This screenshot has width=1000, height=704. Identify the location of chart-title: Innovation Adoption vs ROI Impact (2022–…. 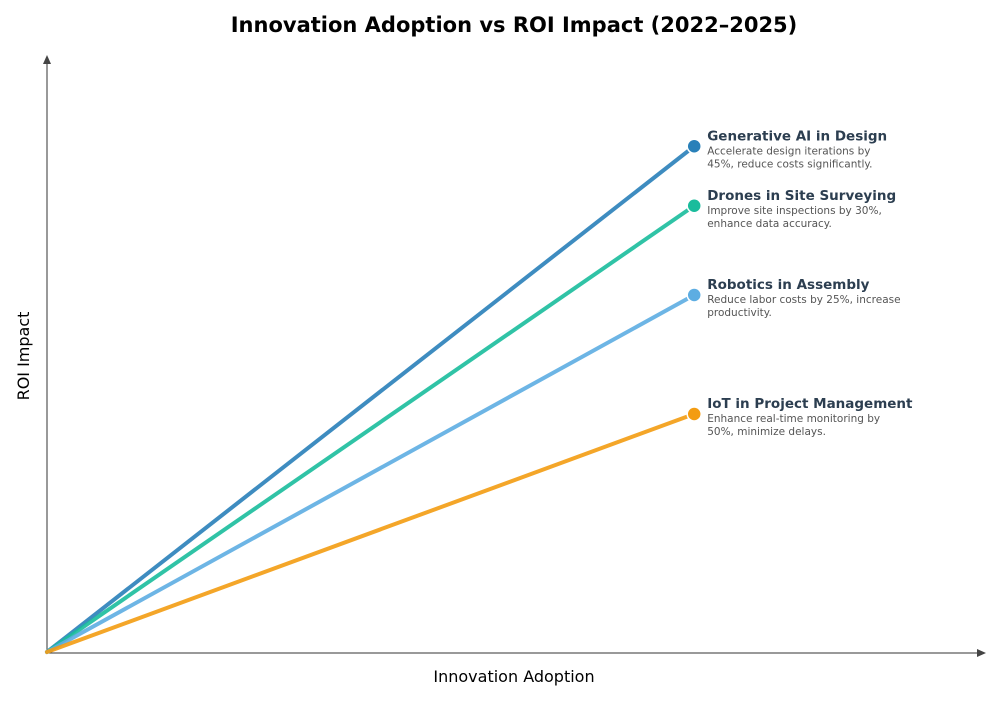
(514, 25).